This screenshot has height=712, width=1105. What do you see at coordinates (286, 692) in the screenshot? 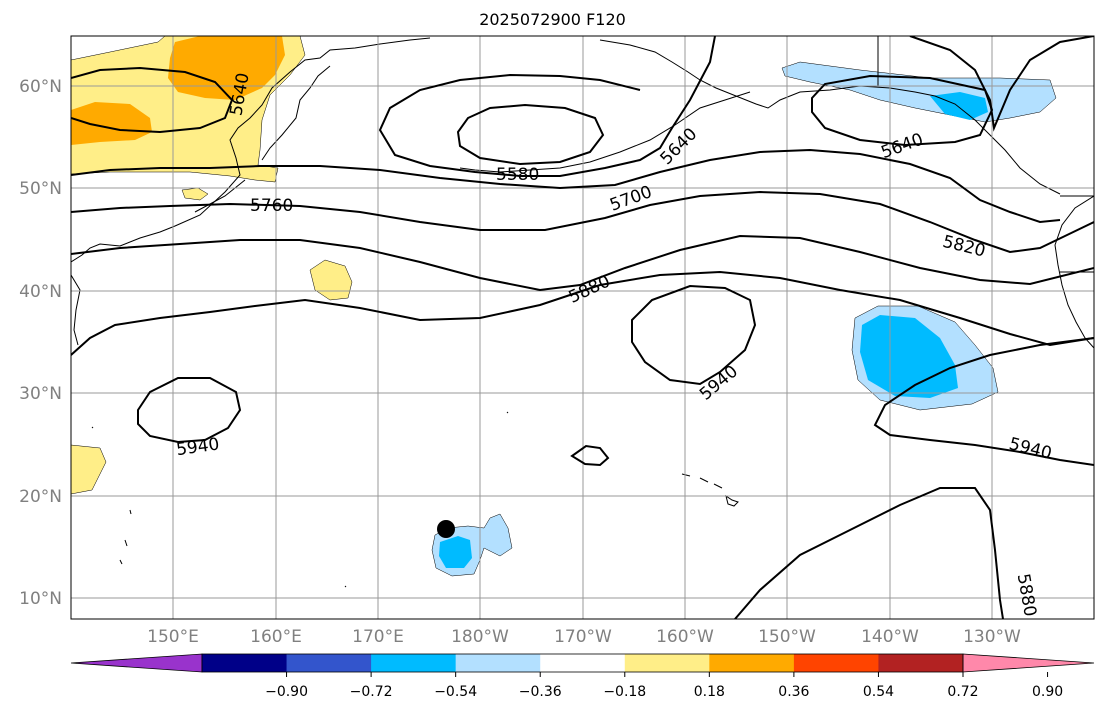
I see `colorbar-tick-label: −0.90` at bounding box center [286, 692].